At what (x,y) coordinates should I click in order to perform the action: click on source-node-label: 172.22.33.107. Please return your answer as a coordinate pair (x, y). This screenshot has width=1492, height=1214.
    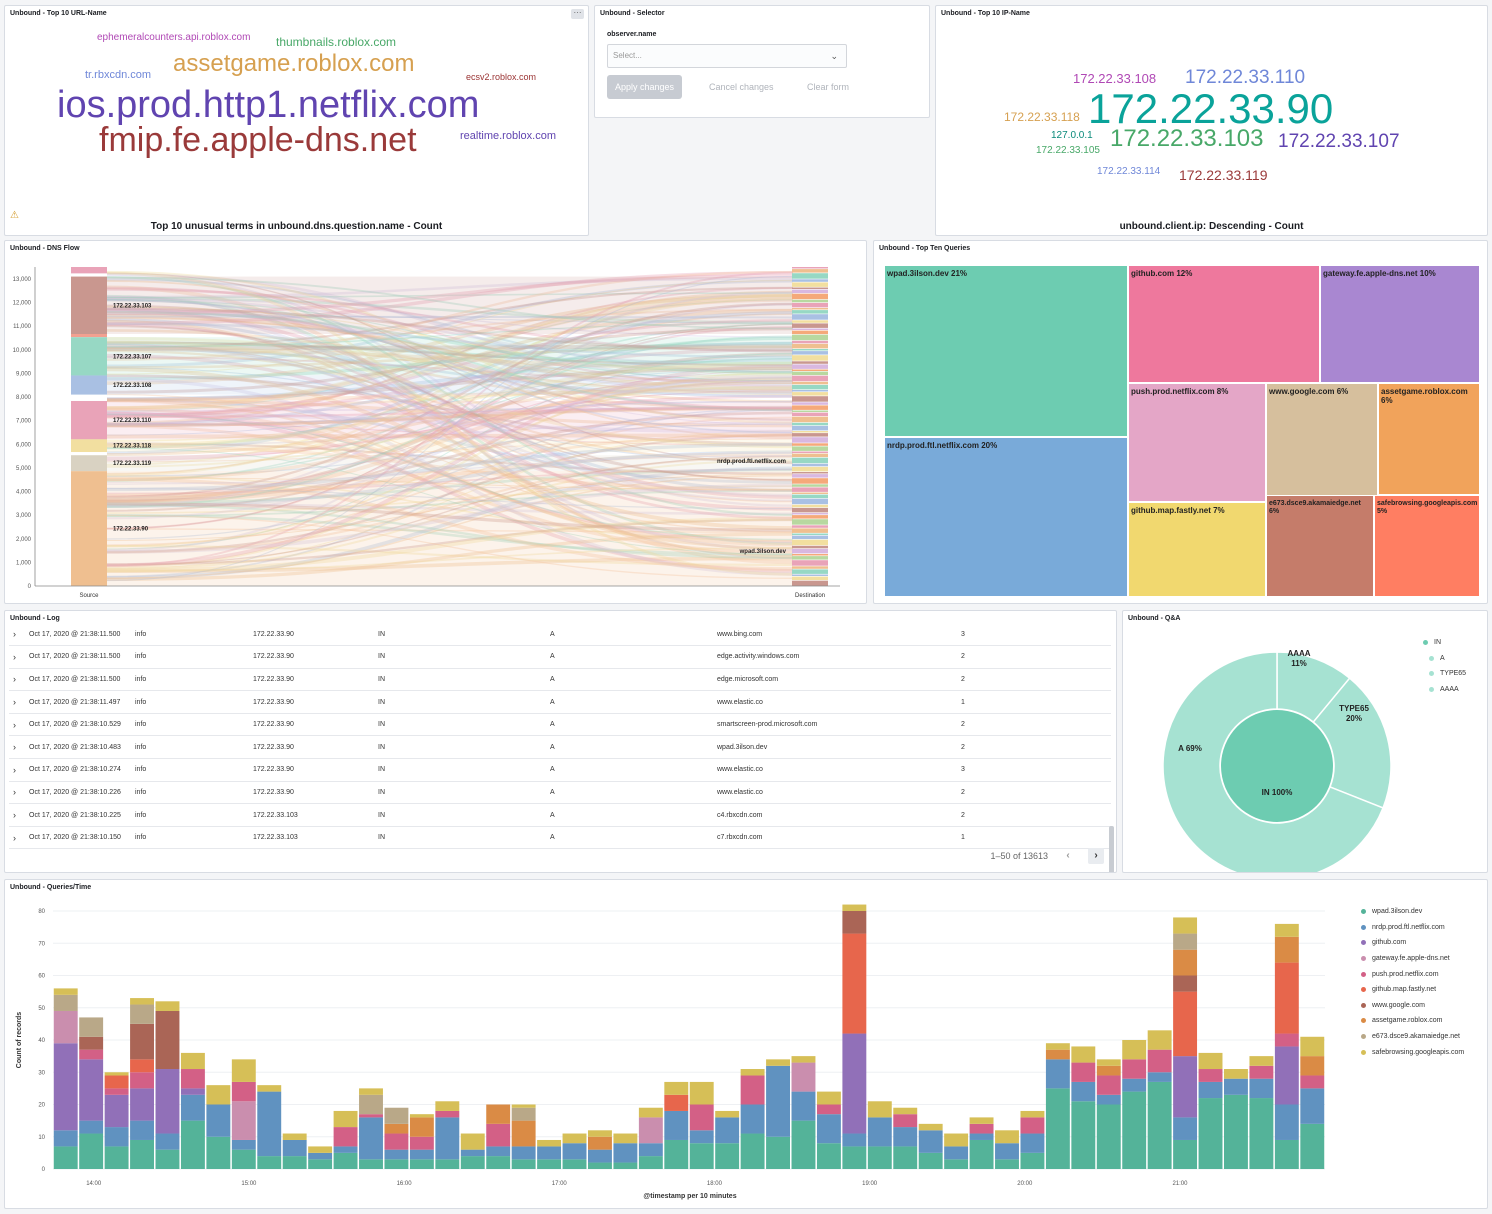
    Looking at the image, I should click on (132, 357).